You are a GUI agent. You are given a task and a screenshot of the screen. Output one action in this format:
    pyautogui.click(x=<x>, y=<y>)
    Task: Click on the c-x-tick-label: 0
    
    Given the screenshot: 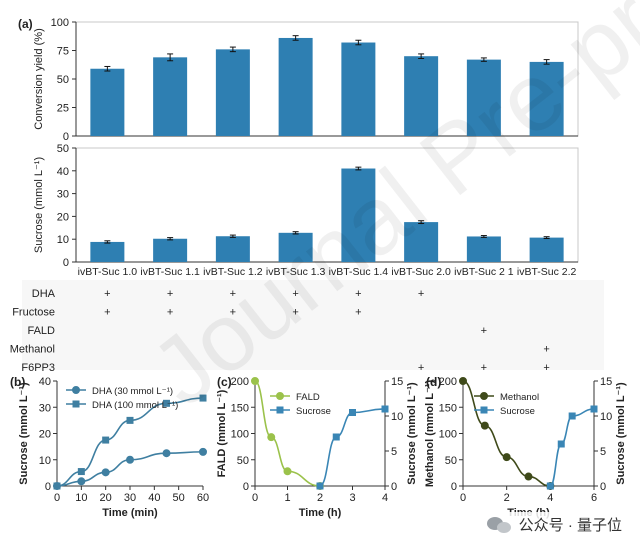 What is the action you would take?
    pyautogui.click(x=255, y=498)
    